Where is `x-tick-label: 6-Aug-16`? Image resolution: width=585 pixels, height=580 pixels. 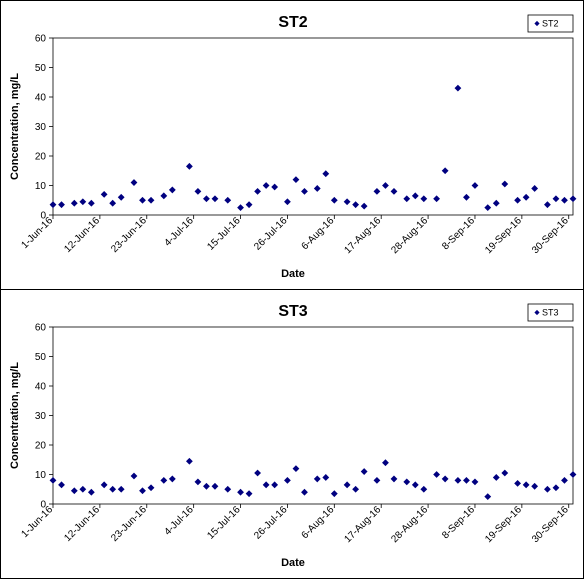
x-tick-label: 6-Aug-16 is located at coordinates (318, 522).